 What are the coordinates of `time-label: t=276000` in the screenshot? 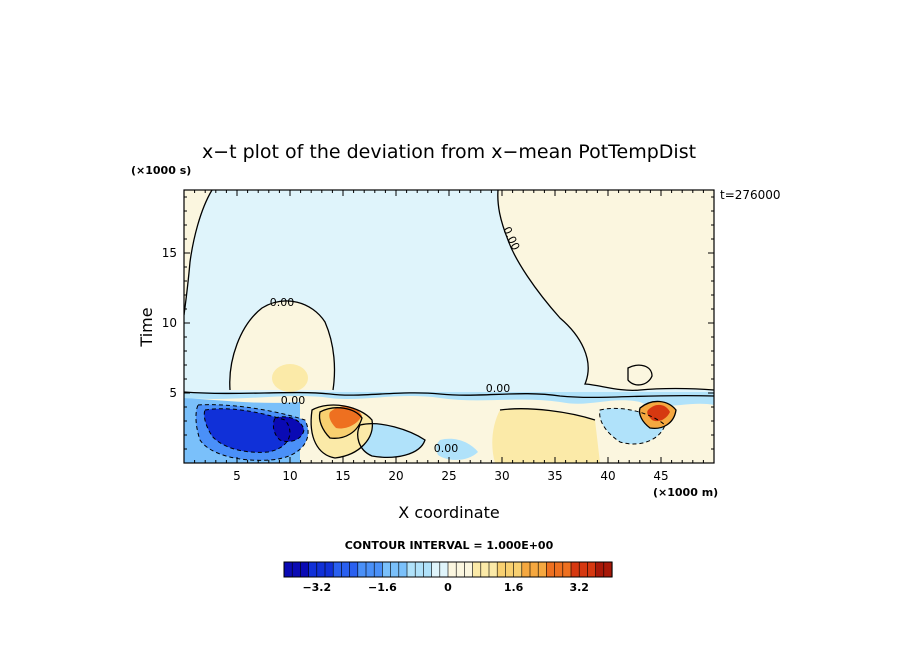 It's located at (750, 195).